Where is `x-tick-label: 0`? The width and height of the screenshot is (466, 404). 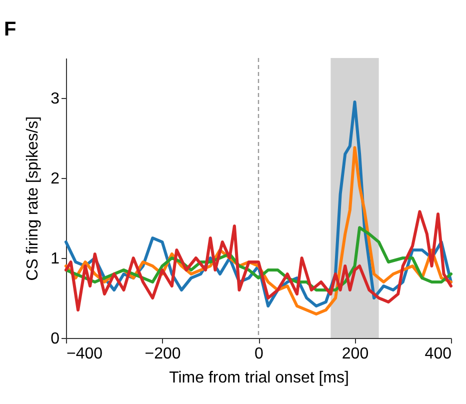
x-tick-label: 0 is located at coordinates (259, 354).